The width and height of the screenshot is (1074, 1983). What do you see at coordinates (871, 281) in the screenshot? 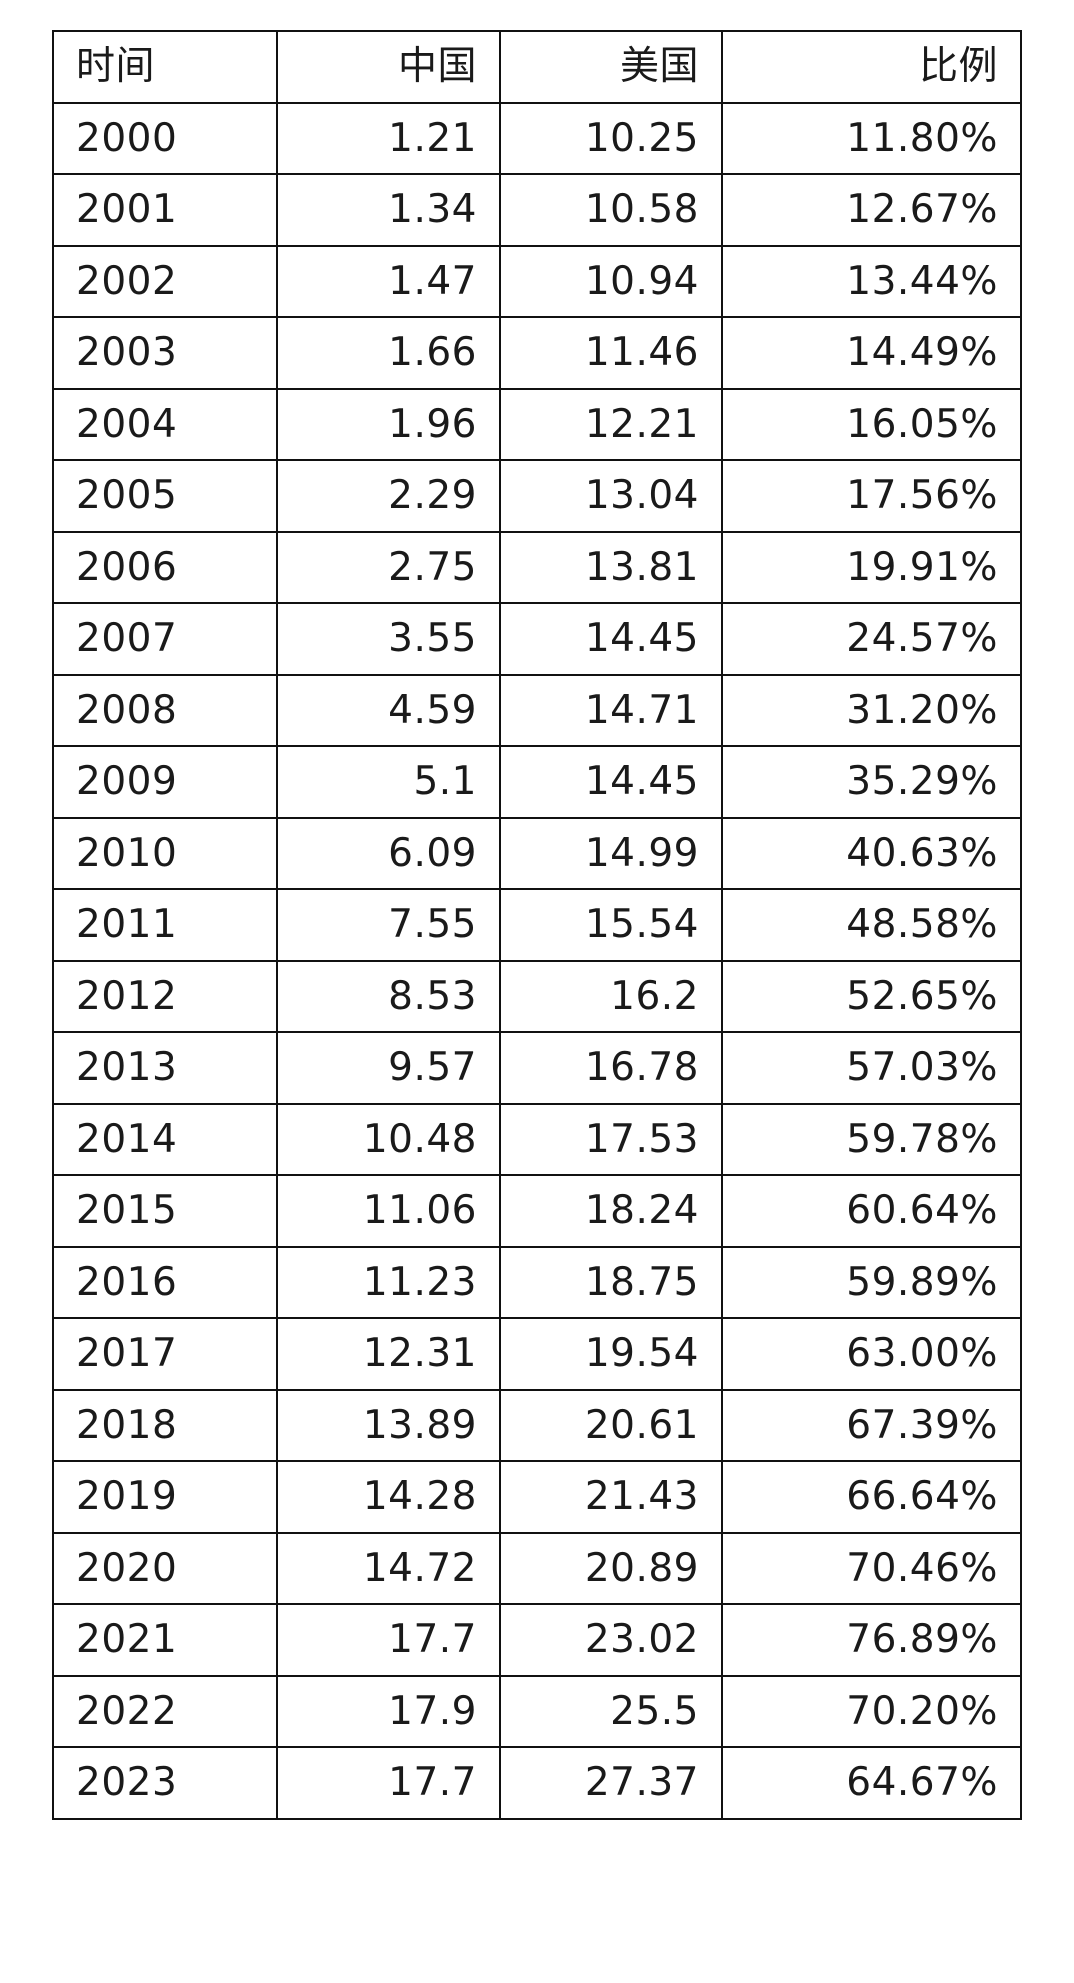
I see `cell-ratio: 13.44%` at bounding box center [871, 281].